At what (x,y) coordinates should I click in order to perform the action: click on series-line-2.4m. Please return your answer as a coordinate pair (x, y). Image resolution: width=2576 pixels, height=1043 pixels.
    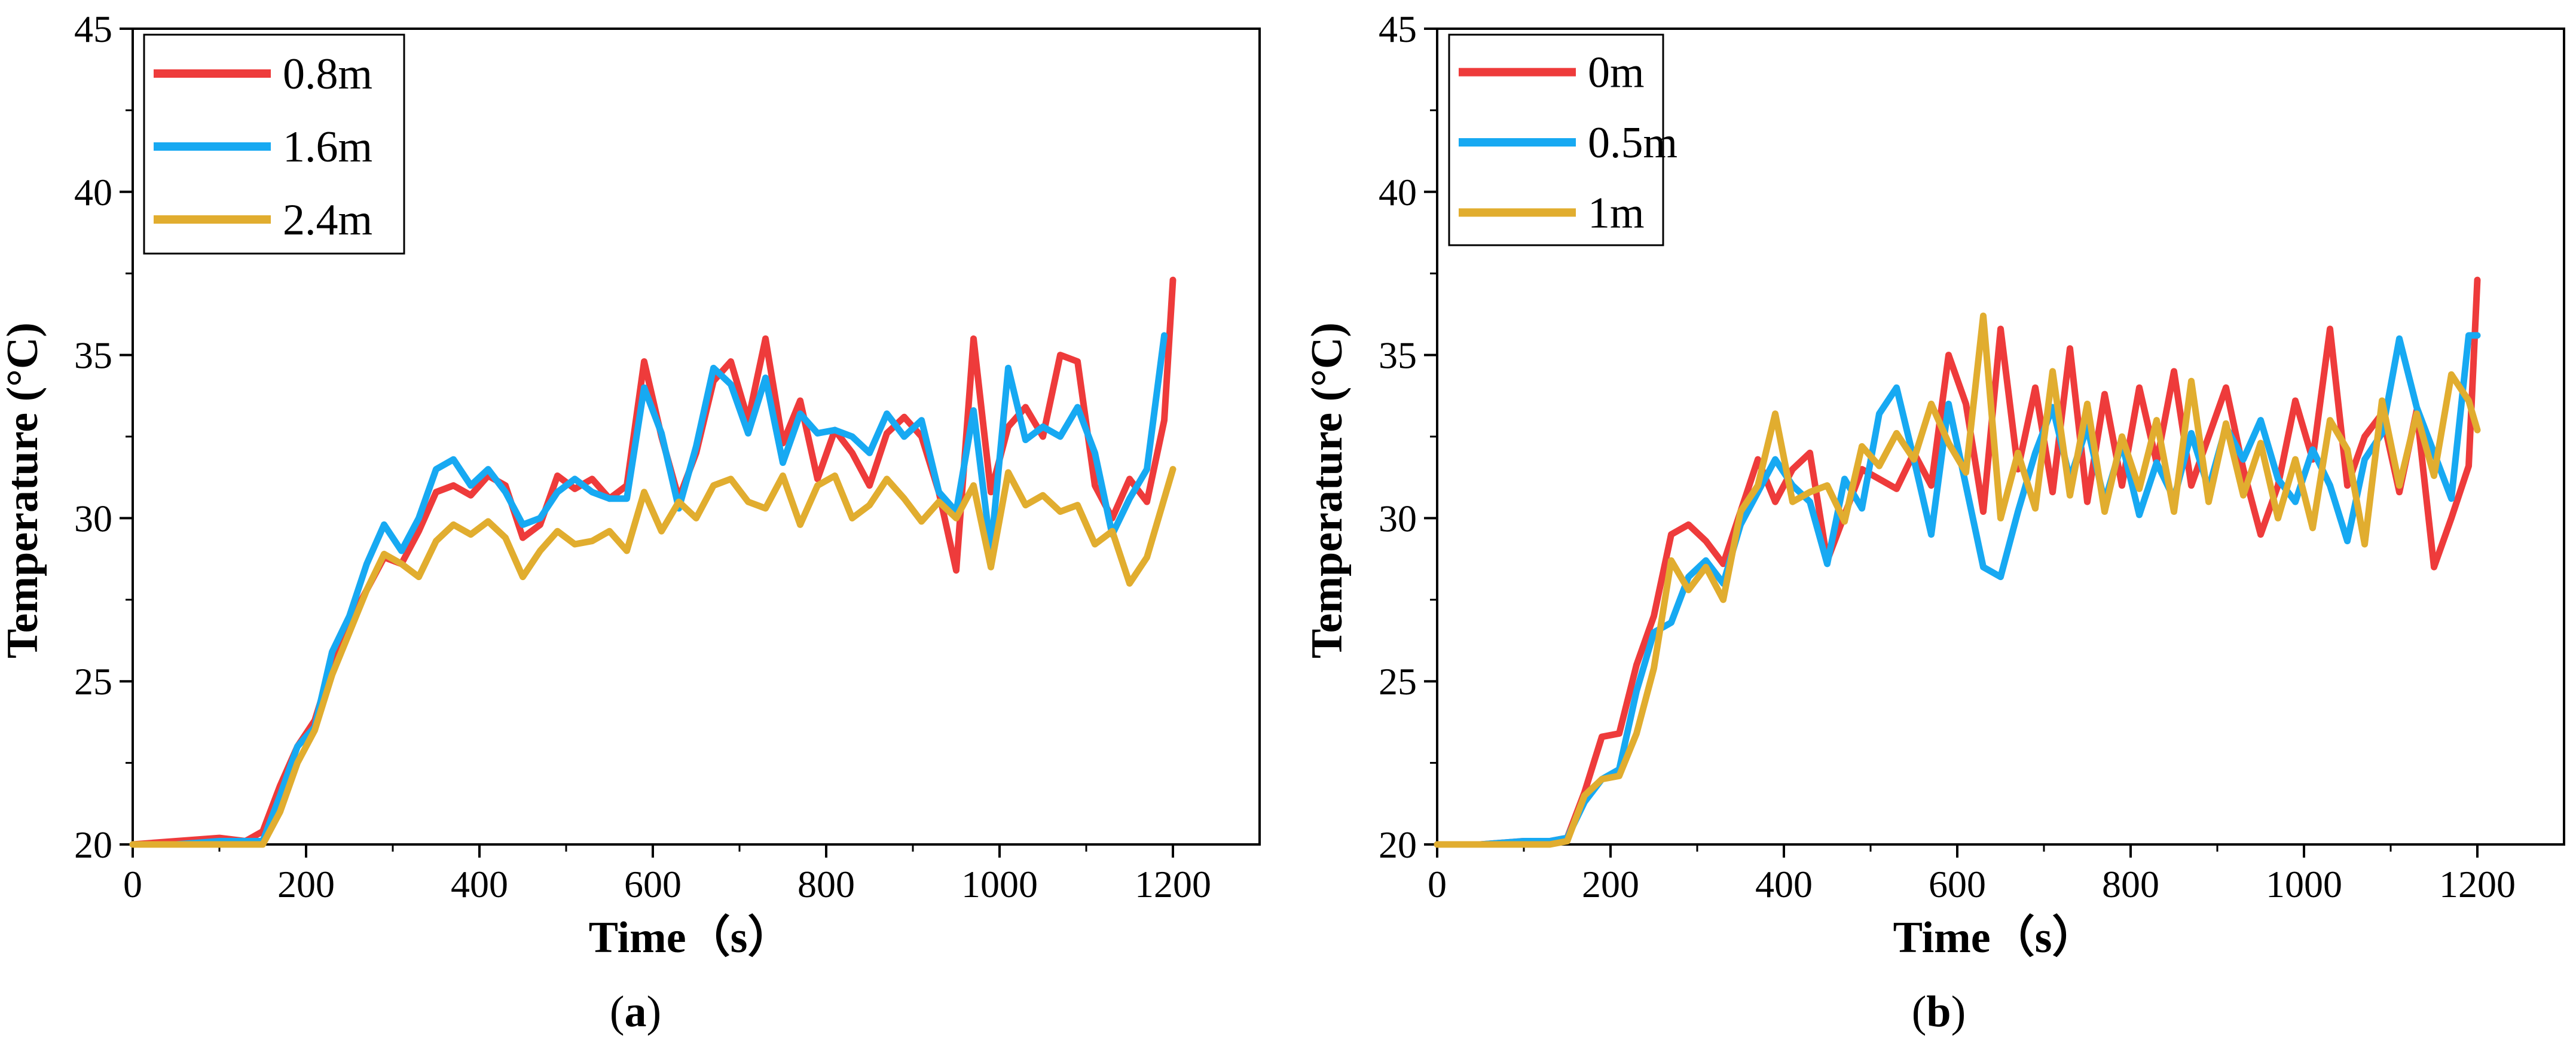
    Looking at the image, I should click on (653, 657).